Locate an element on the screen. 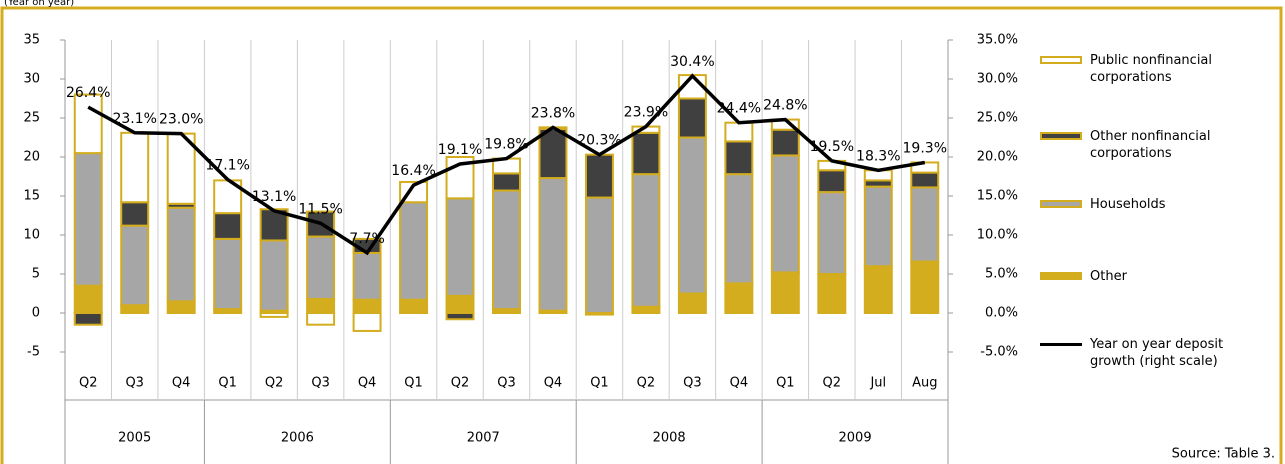 The image size is (1285, 464). y2-tick-label: 20.0% is located at coordinates (997, 157).